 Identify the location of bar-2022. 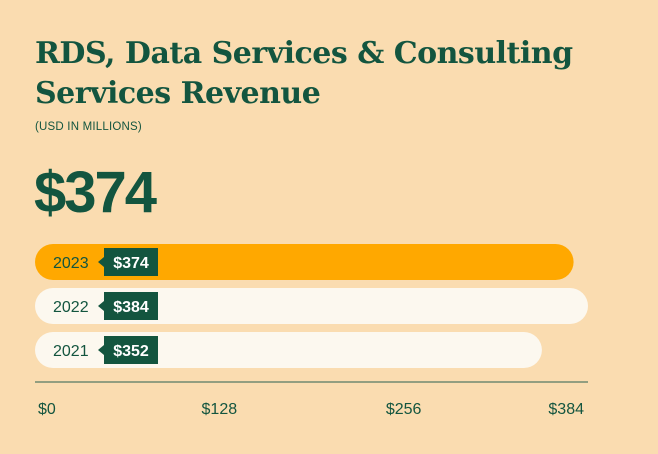
(311, 306).